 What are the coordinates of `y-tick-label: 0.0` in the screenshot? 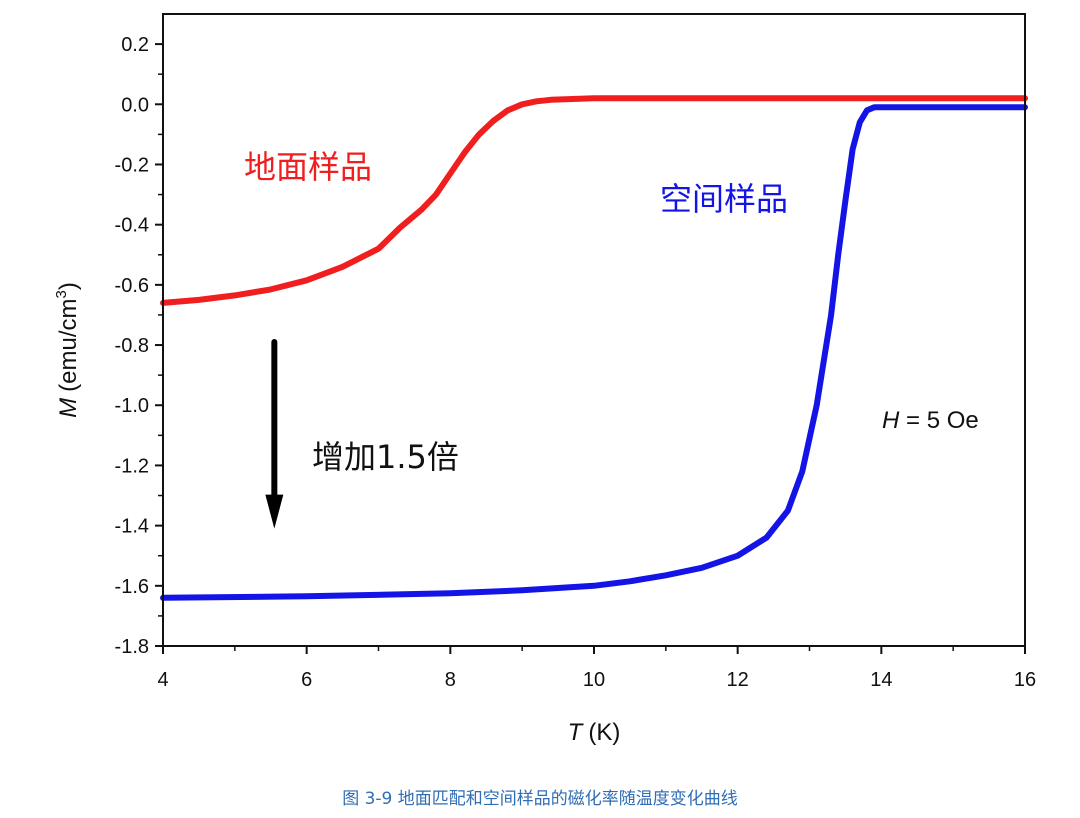 It's located at (135, 105).